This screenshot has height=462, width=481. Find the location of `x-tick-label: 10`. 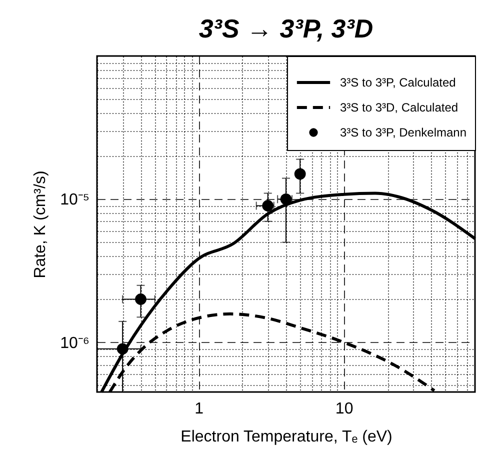

x-tick-label: 10 is located at coordinates (344, 409).